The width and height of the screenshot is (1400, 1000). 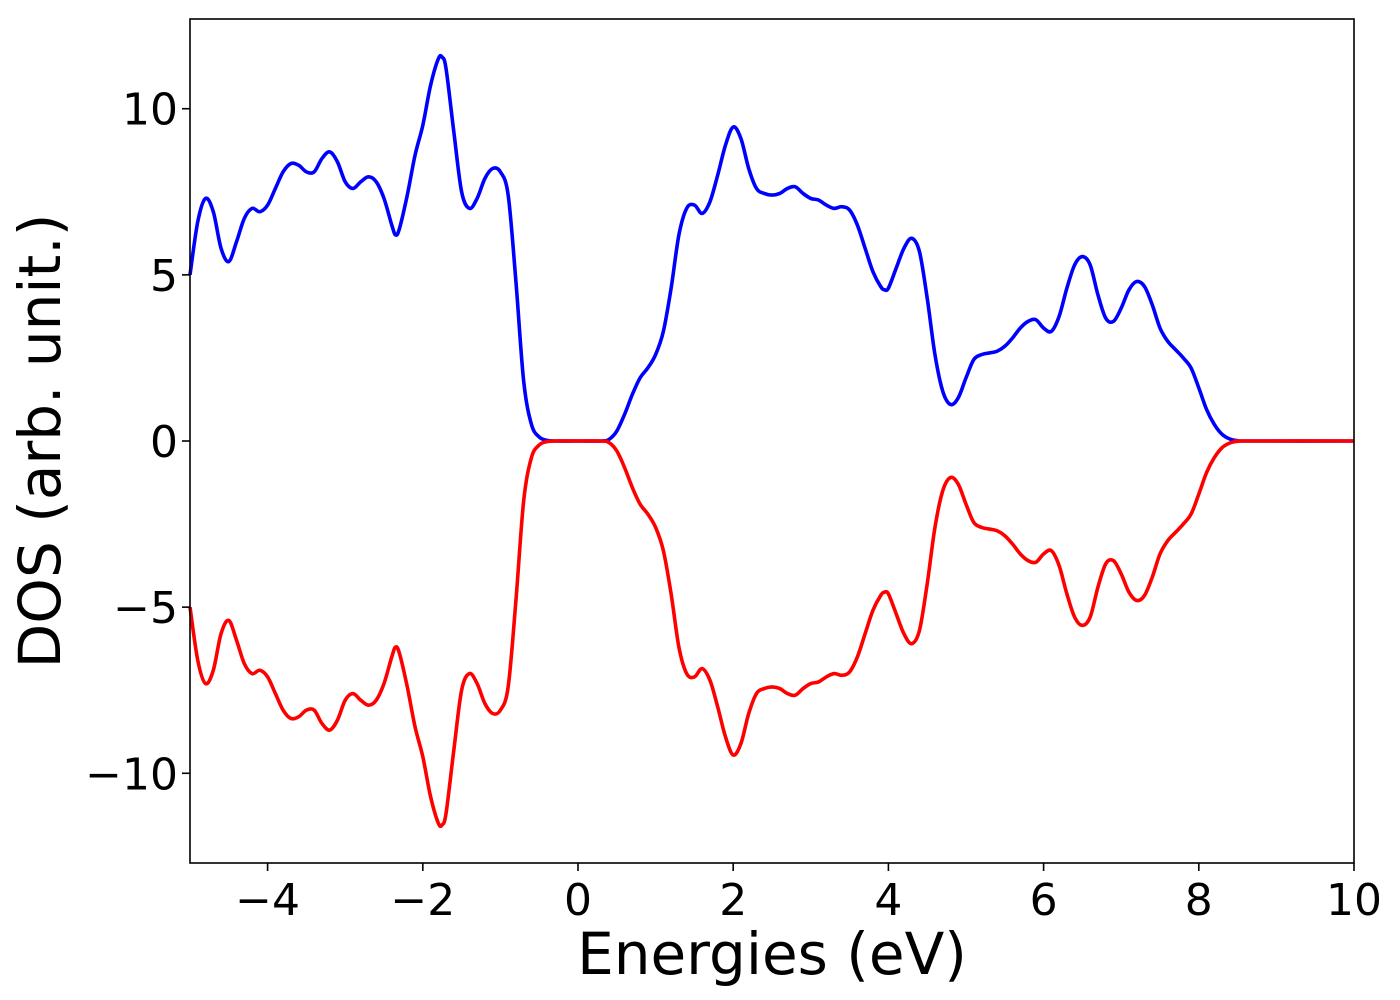 What do you see at coordinates (1354, 900) in the screenshot?
I see `x-tick-label: 10` at bounding box center [1354, 900].